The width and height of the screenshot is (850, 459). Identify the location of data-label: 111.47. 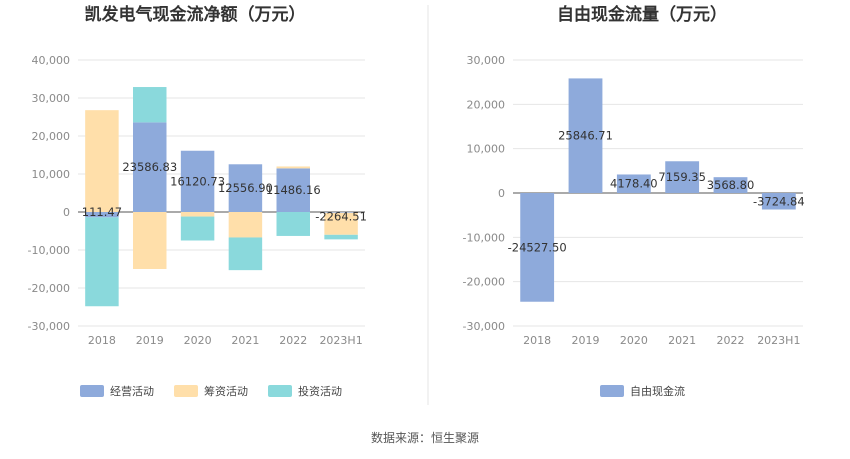
(102, 212).